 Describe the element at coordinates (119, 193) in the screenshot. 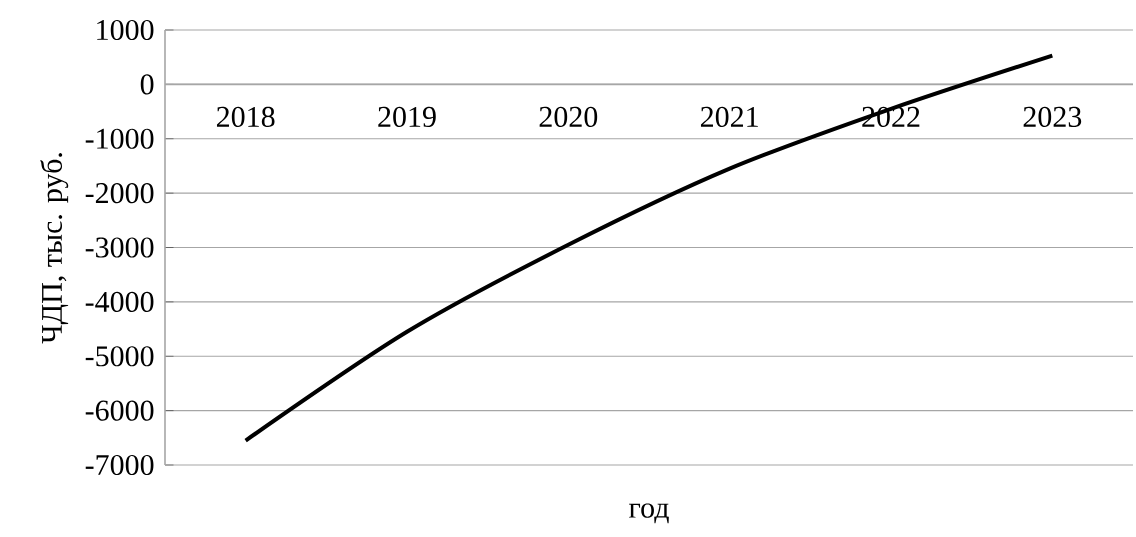

I see `y-tick-label: -2000` at that location.